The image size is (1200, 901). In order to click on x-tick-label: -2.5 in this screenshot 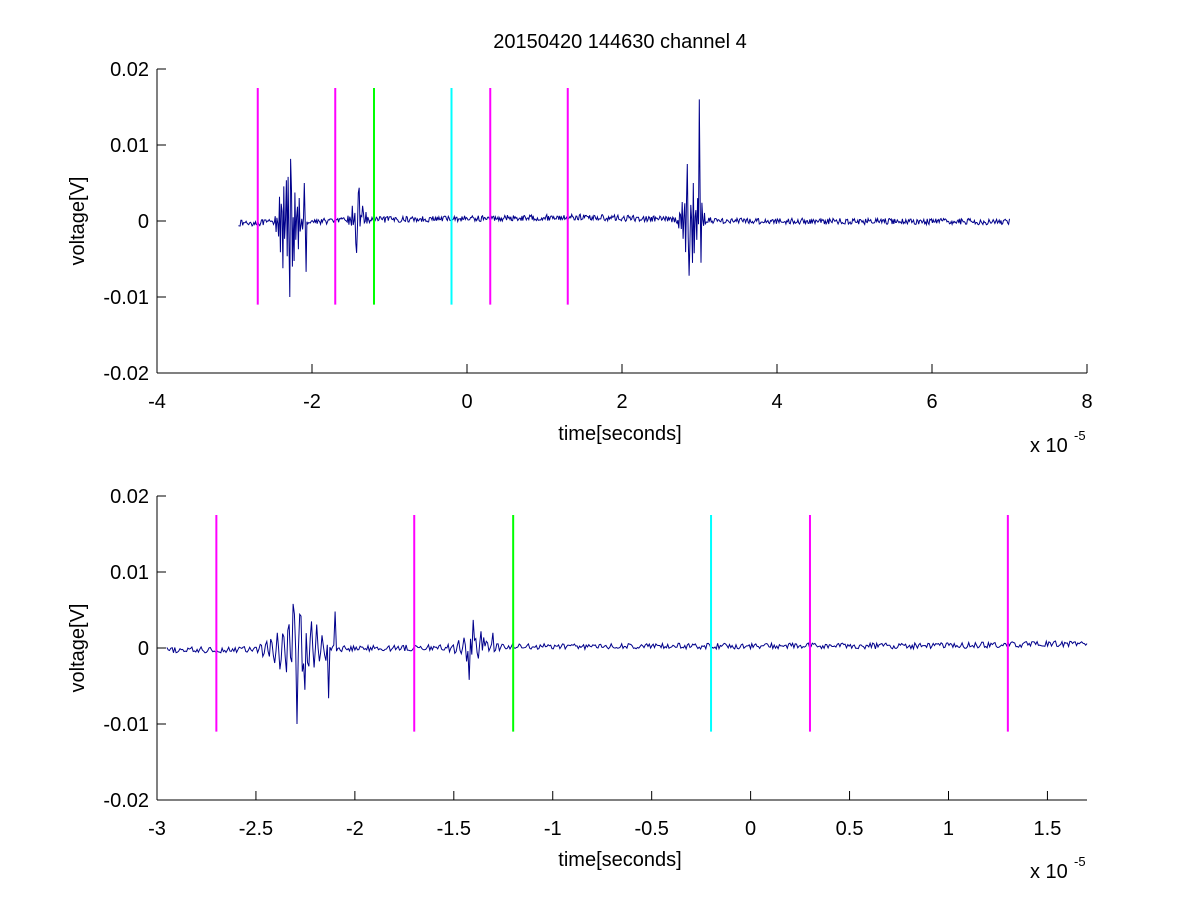, I will do `click(256, 829)`.